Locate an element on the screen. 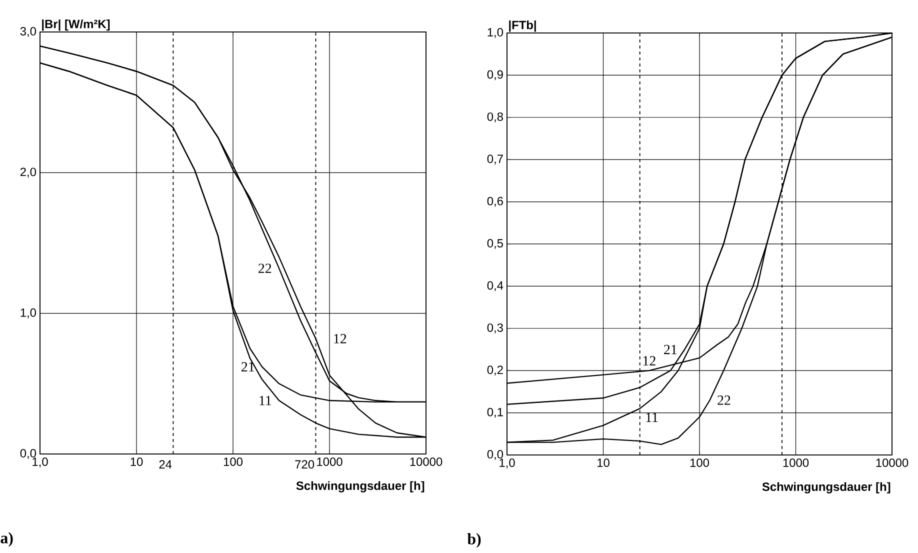 This screenshot has height=553, width=918. text: a) is located at coordinates (6, 539).